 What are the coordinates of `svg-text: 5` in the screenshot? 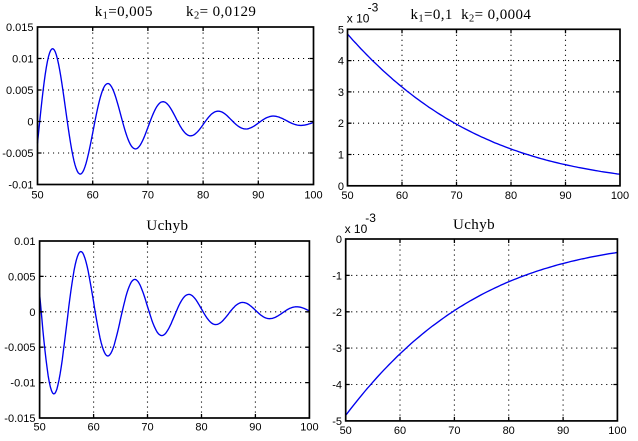 It's located at (341, 30).